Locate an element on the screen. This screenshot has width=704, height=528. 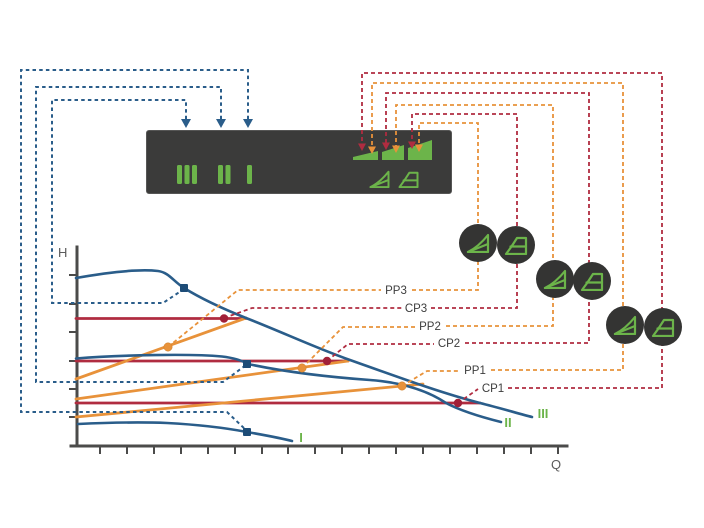
arrow-to-ramp1-cp is located at coordinates (362, 147).